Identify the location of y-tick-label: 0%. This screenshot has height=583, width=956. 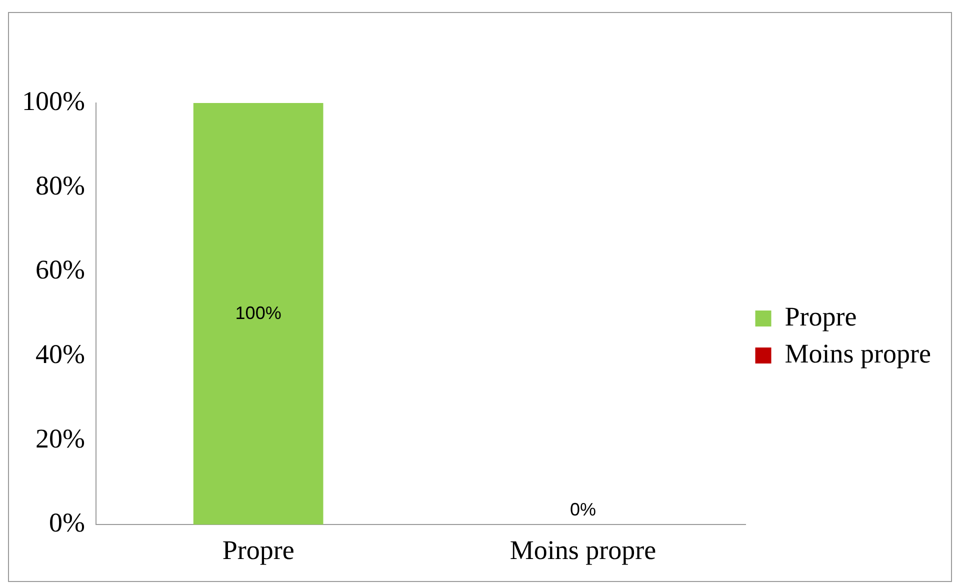
(66, 523).